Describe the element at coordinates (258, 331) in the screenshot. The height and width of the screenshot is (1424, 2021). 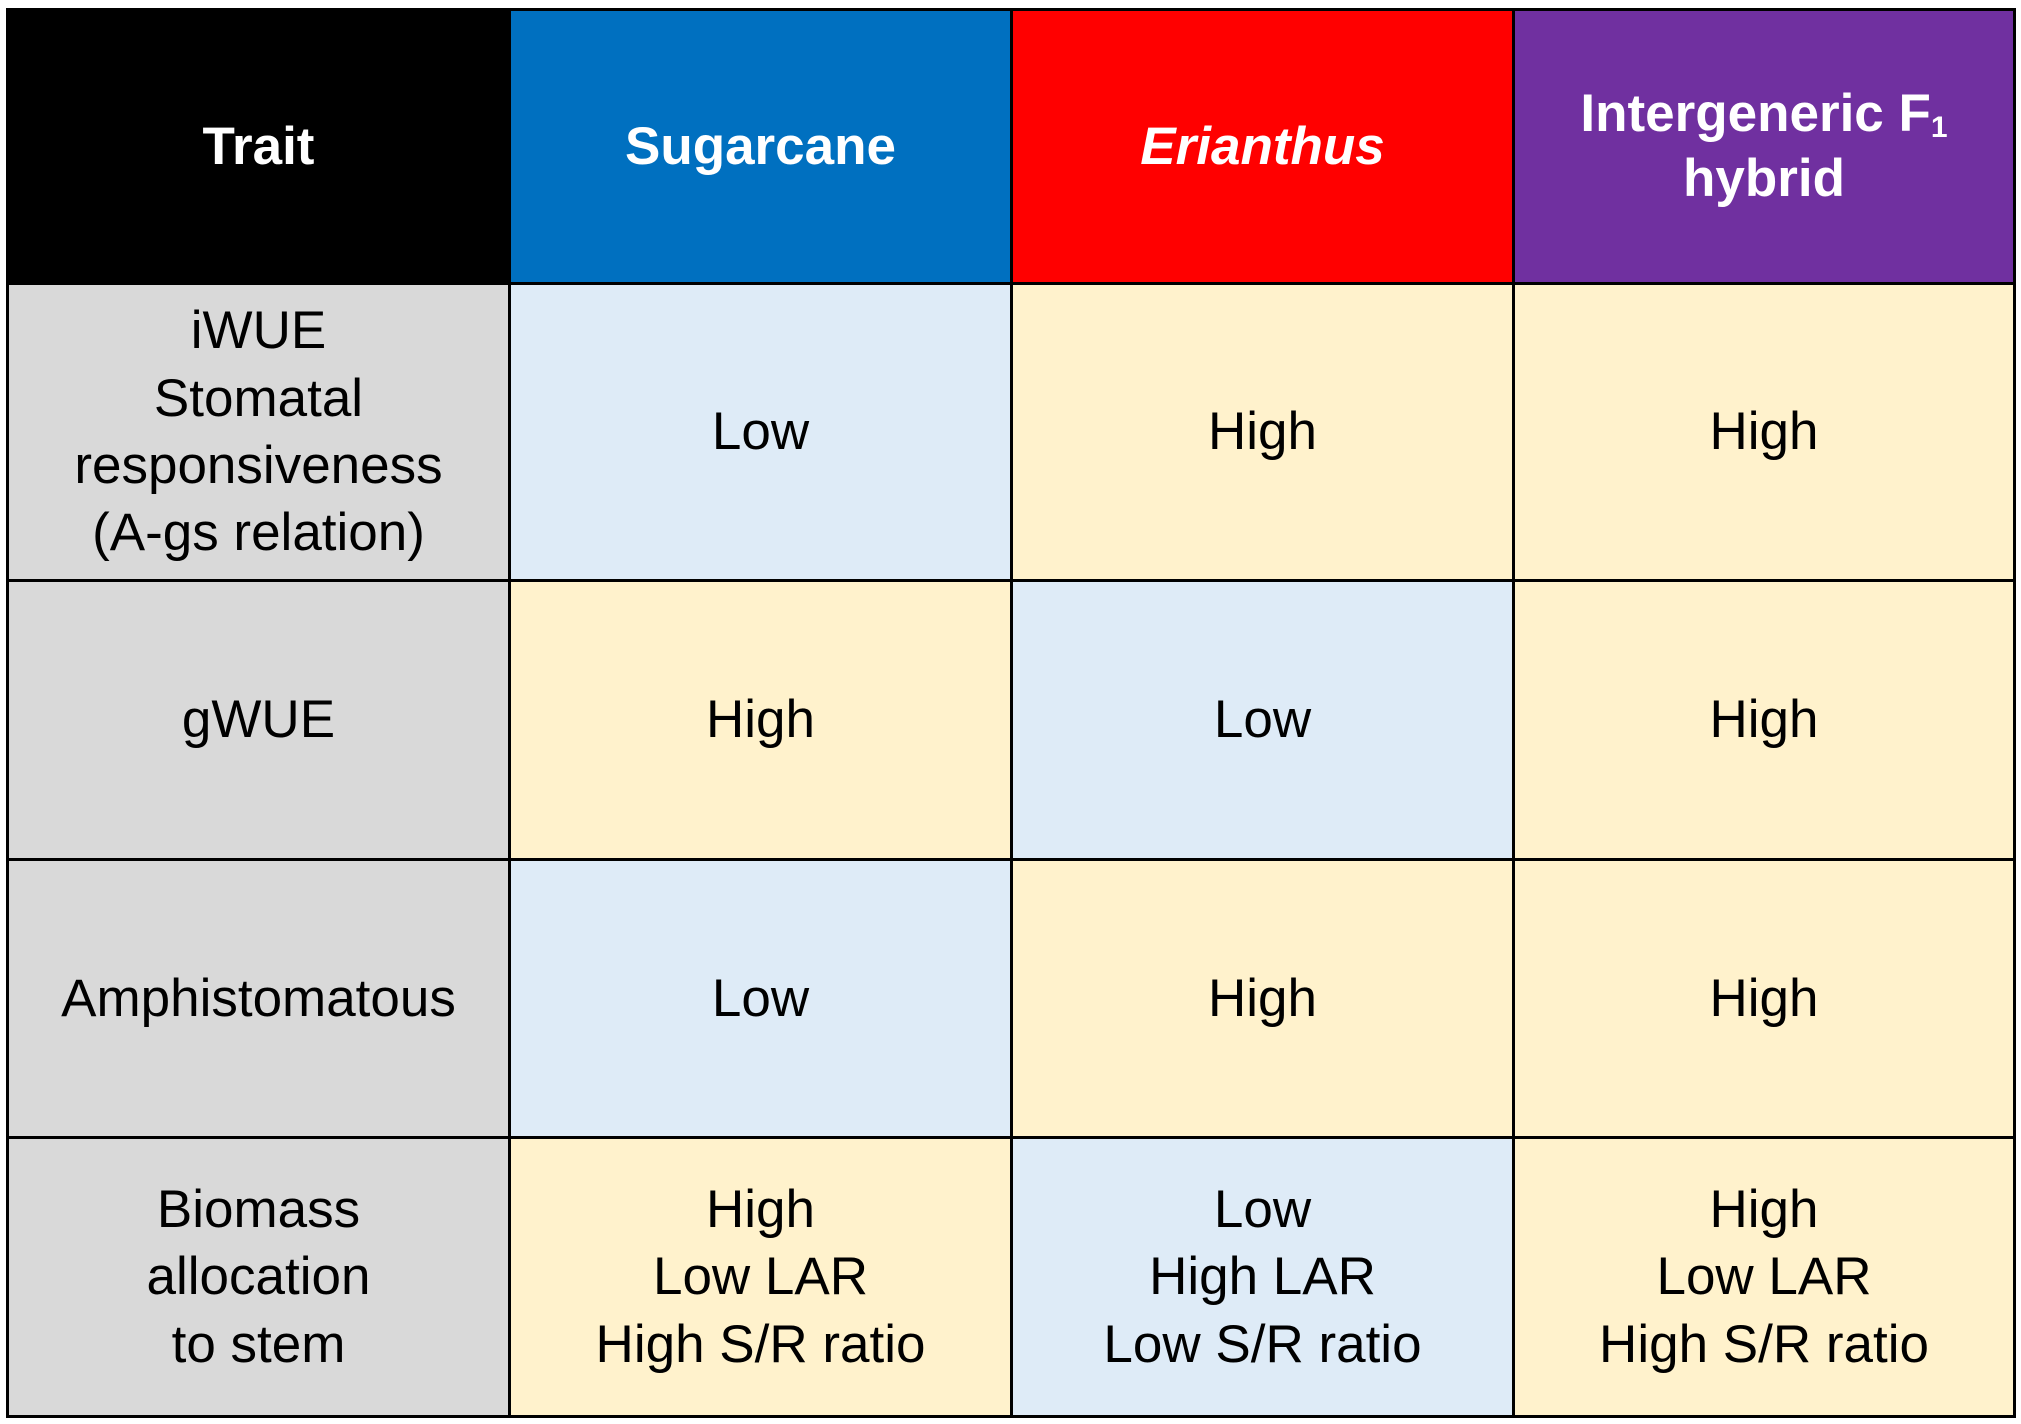
I see `cell-line: iWUE` at that location.